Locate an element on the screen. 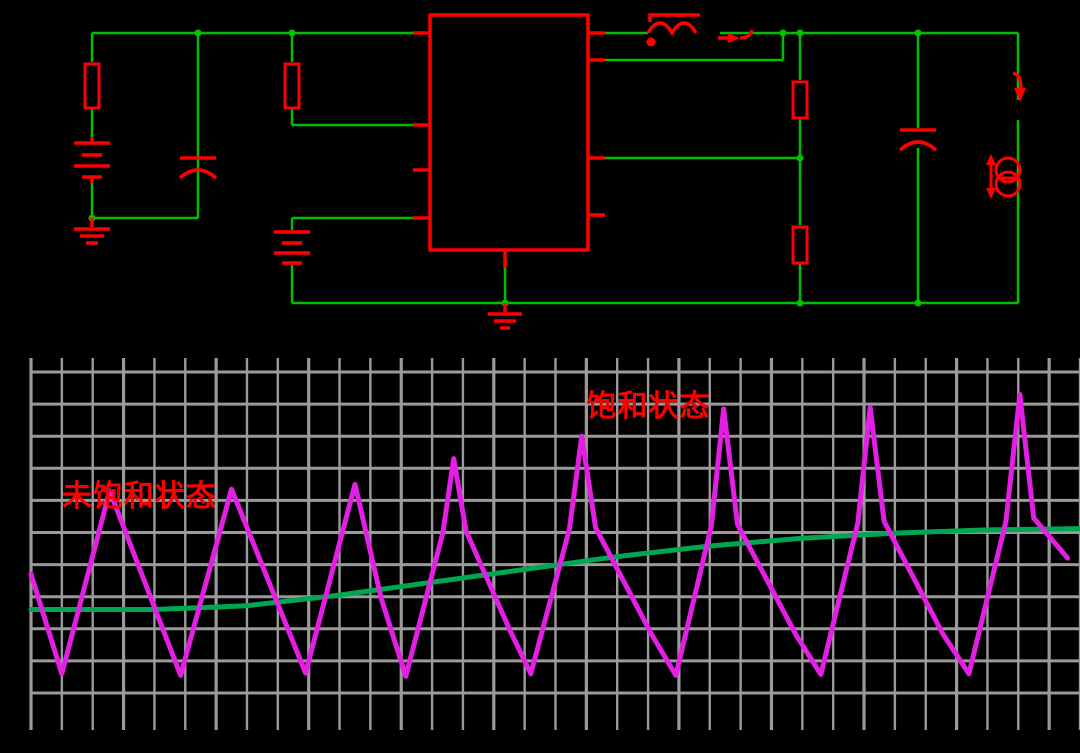 The image size is (1080, 753). annotation-saturated-state: 饱和状态 is located at coordinates (648, 407).